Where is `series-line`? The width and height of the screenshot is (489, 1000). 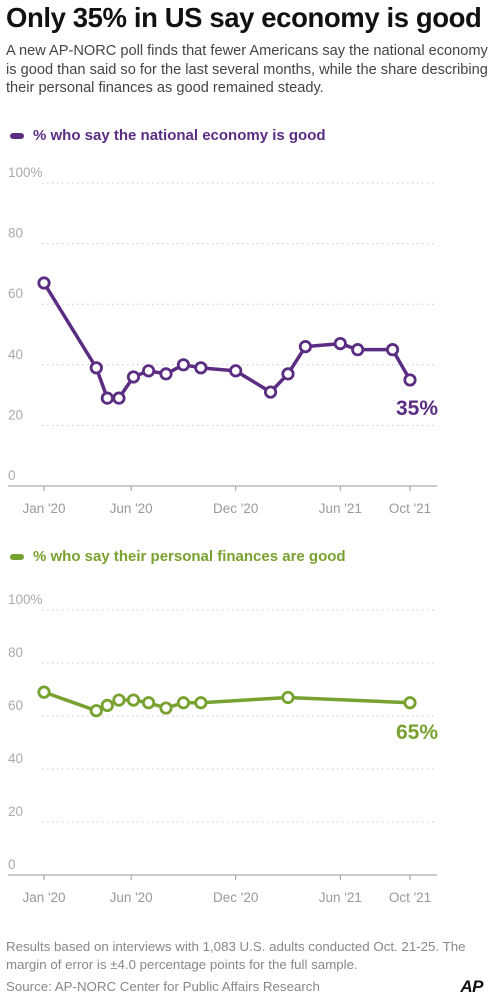
series-line is located at coordinates (227, 340).